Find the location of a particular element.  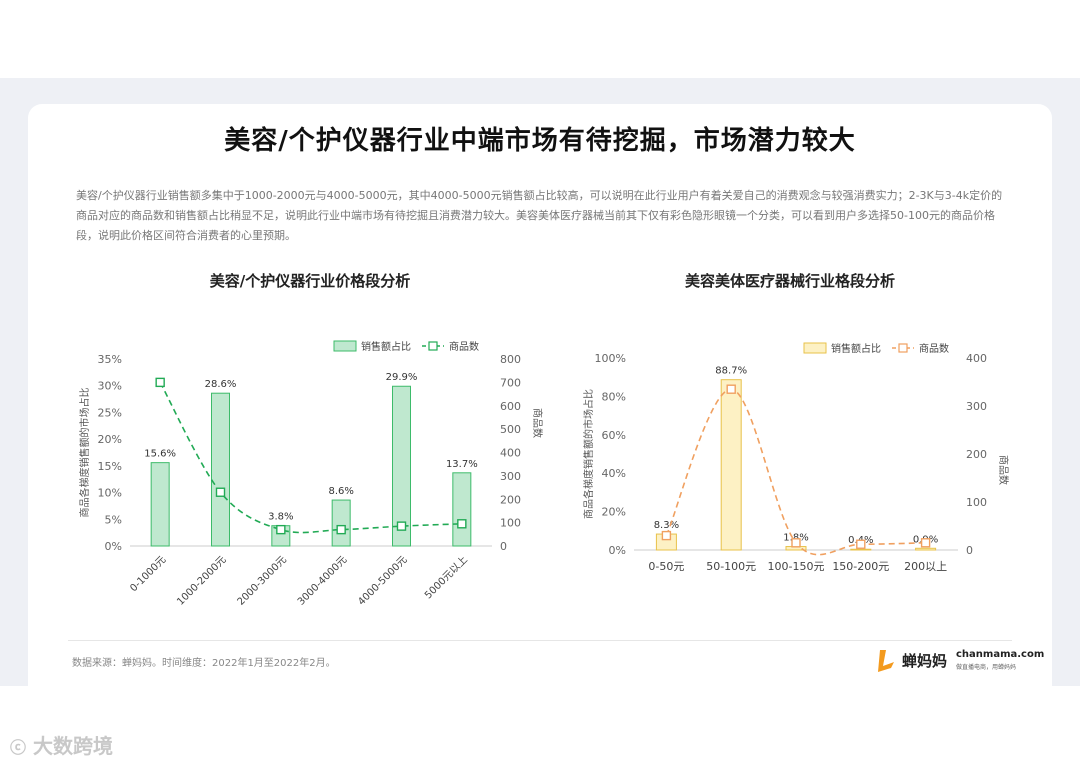

y-tick-label: 40% is located at coordinates (614, 473).